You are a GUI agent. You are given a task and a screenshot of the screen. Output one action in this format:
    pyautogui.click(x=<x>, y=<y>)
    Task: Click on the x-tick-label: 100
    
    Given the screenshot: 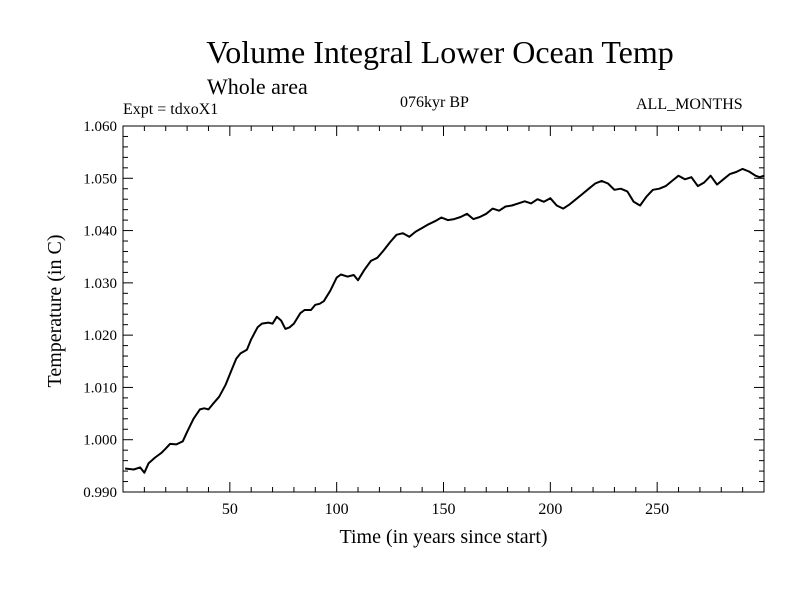 What is the action you would take?
    pyautogui.click(x=337, y=509)
    